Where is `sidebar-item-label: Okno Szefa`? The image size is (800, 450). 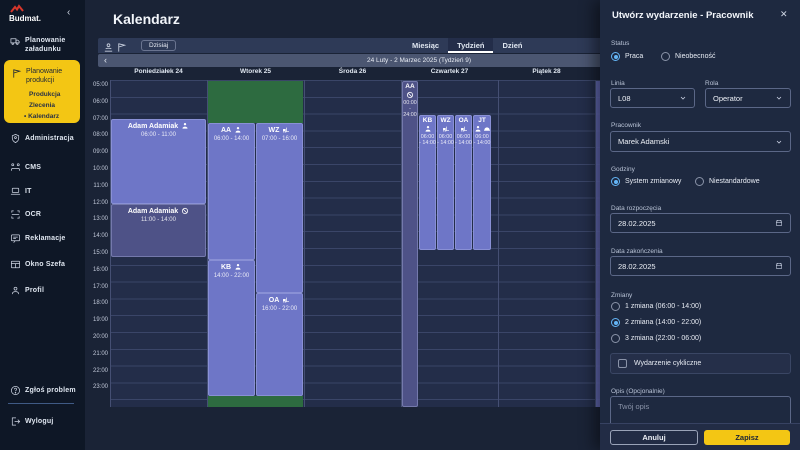
sidebar-item-label: Okno Szefa is located at coordinates (45, 264).